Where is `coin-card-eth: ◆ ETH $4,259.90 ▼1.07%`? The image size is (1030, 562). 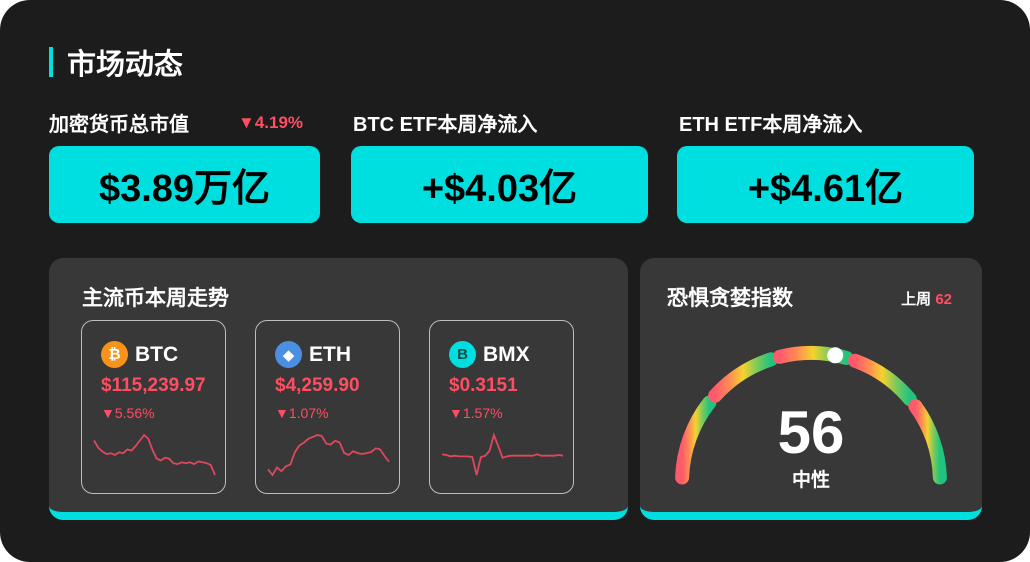 coin-card-eth: ◆ ETH $4,259.90 ▼1.07% is located at coordinates (327, 407).